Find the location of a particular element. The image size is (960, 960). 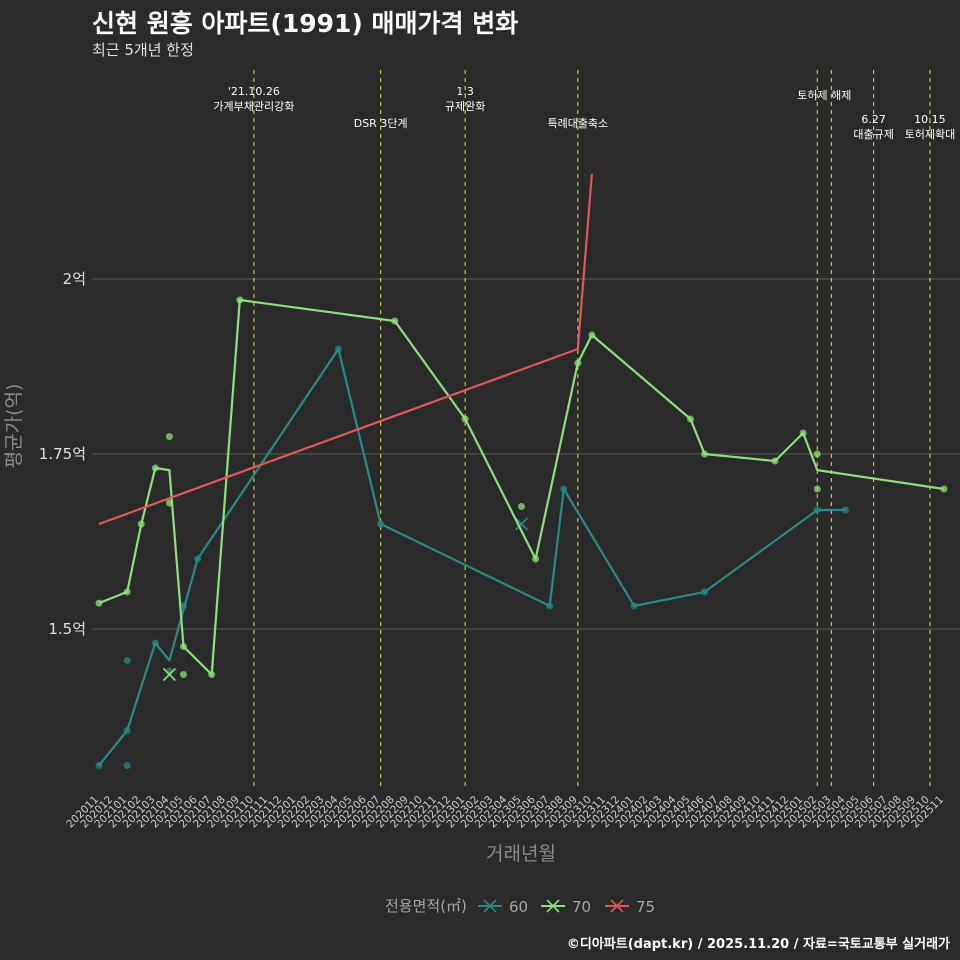

legend-title: 전용면적(㎡) is located at coordinates (426, 906).